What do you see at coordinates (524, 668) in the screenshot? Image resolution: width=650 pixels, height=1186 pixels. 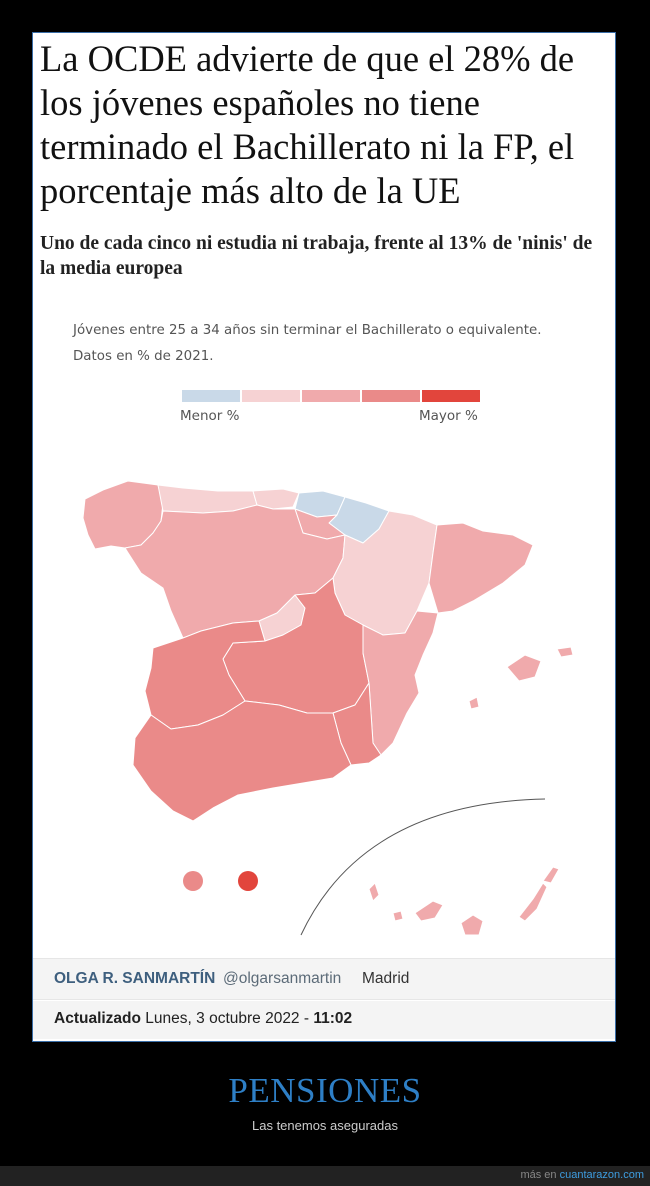 I see `region-baleares` at bounding box center [524, 668].